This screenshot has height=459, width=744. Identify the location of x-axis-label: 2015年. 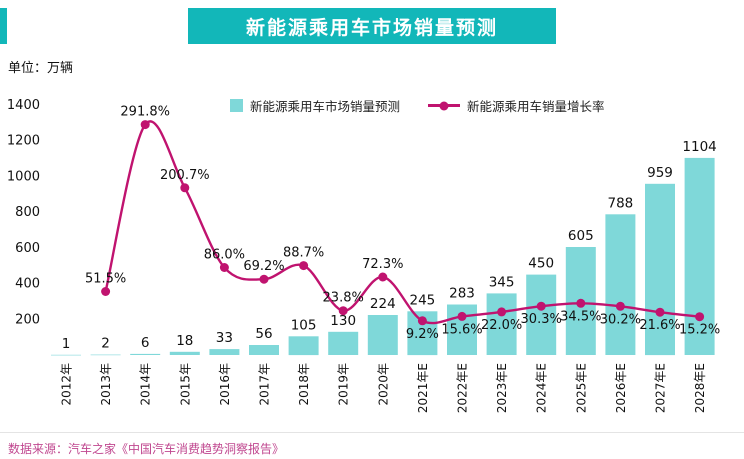
(185, 384).